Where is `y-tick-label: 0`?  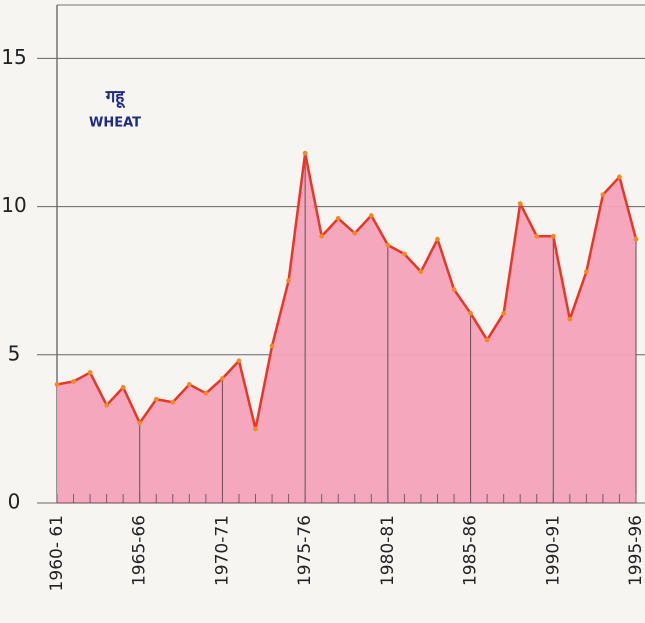
y-tick-label: 0 is located at coordinates (14, 502).